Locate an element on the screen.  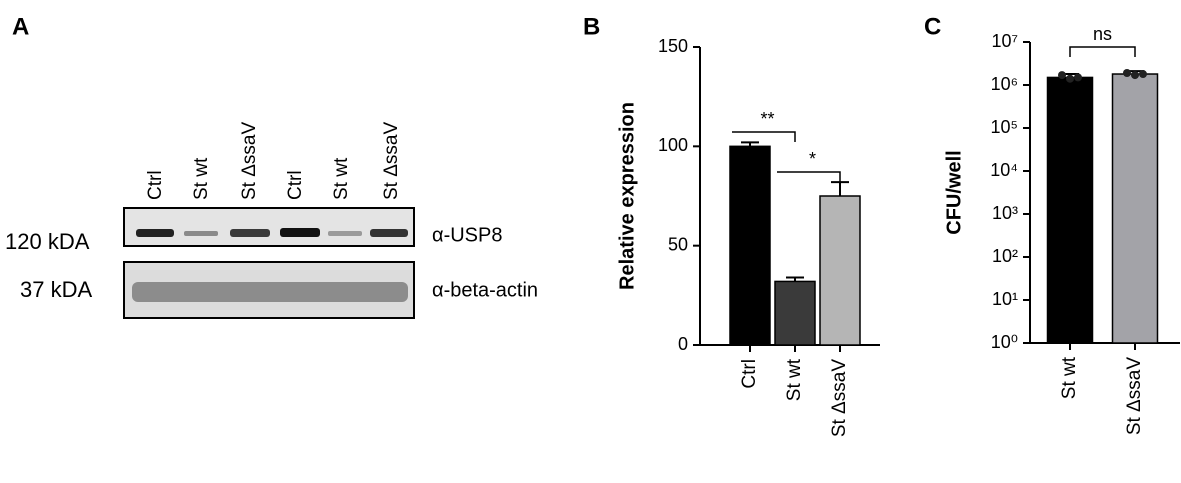
y-tick-label: 10⁴ is located at coordinates (1004, 170).